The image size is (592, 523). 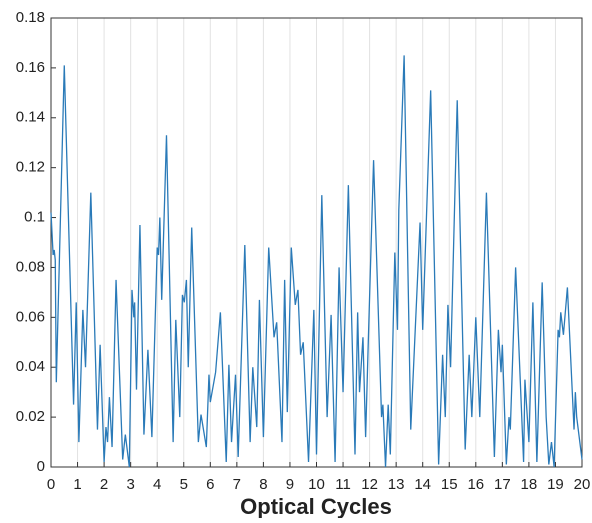 What do you see at coordinates (30, 17) in the screenshot?
I see `y-tick-label: 0.18` at bounding box center [30, 17].